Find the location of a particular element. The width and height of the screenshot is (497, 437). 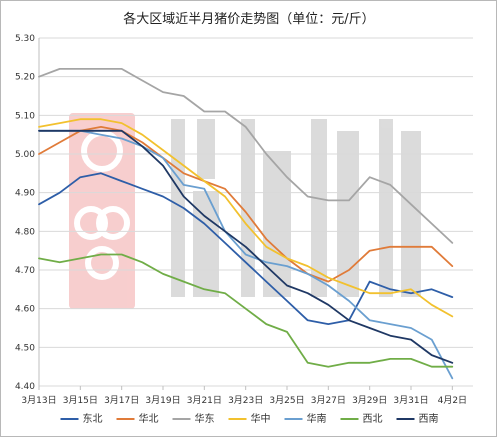

legend-label: 西北 is located at coordinates (373, 419).